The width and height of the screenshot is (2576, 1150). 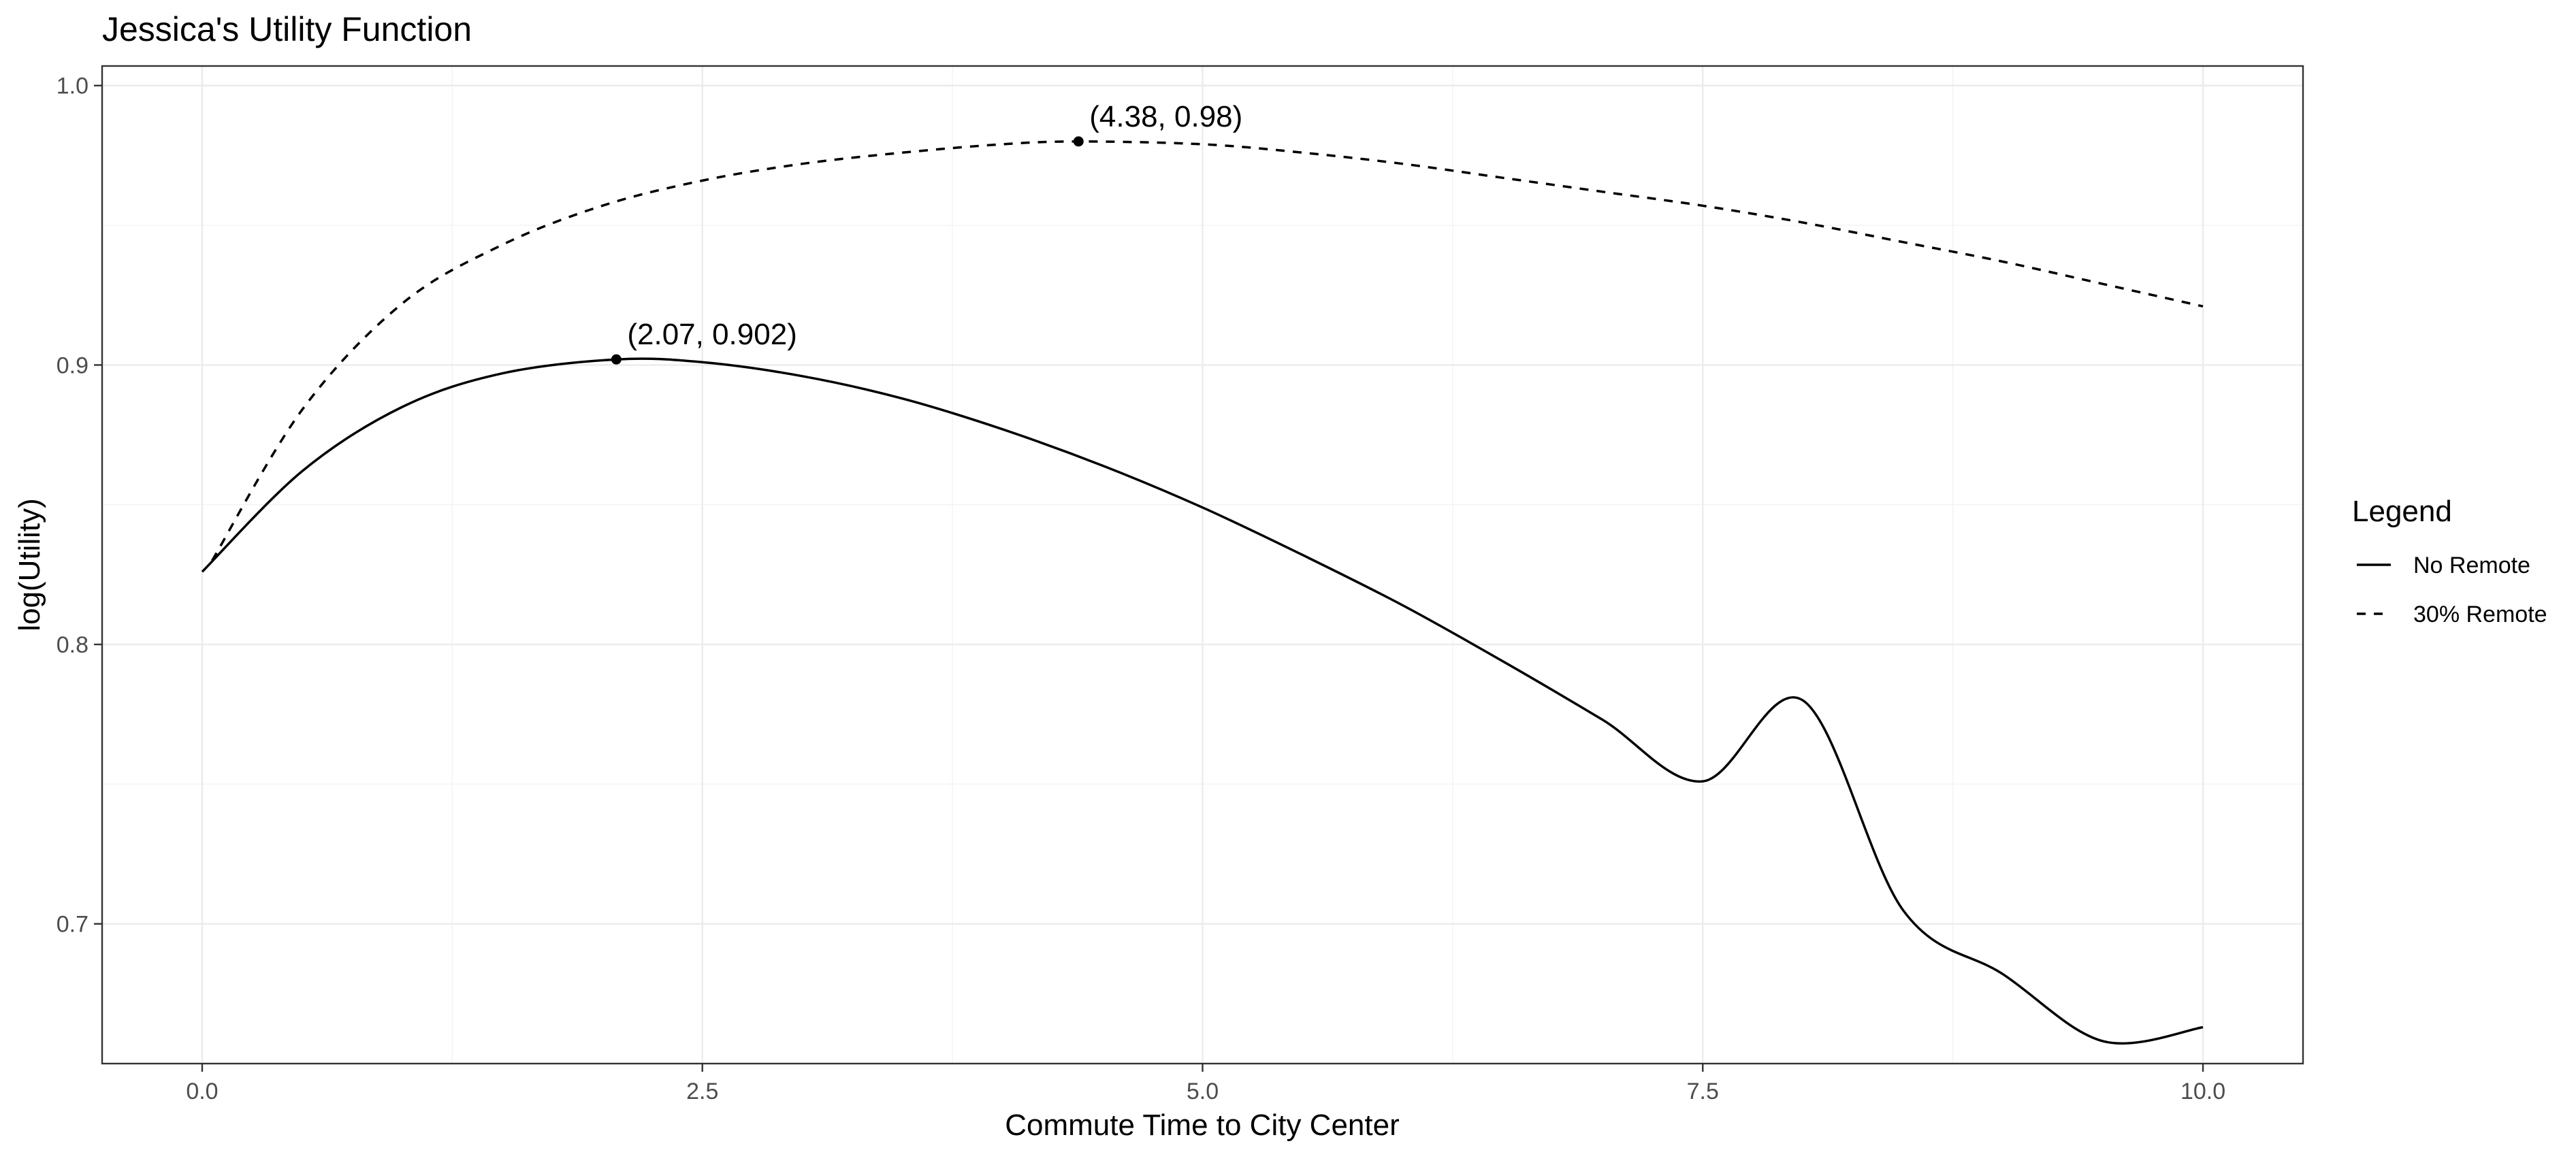 I want to click on annotations: (2.07, 0.902) (4.38, 0.98), so click(x=926, y=232).